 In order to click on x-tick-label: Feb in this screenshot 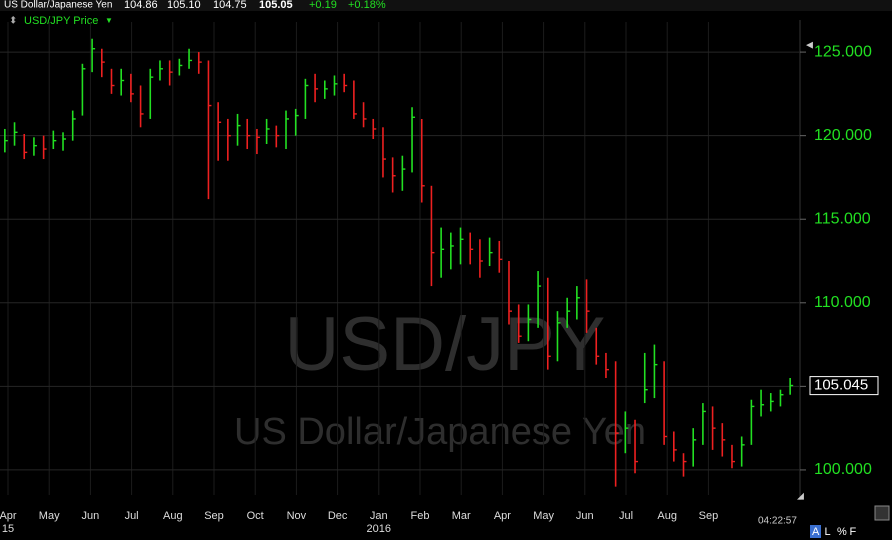, I will do `click(420, 516)`.